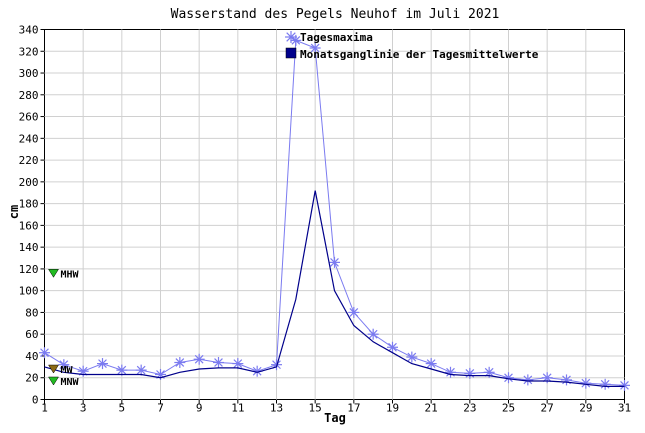 This screenshot has height=433, width=645. What do you see at coordinates (431, 408) in the screenshot?
I see `x-tick-label: 21` at bounding box center [431, 408].